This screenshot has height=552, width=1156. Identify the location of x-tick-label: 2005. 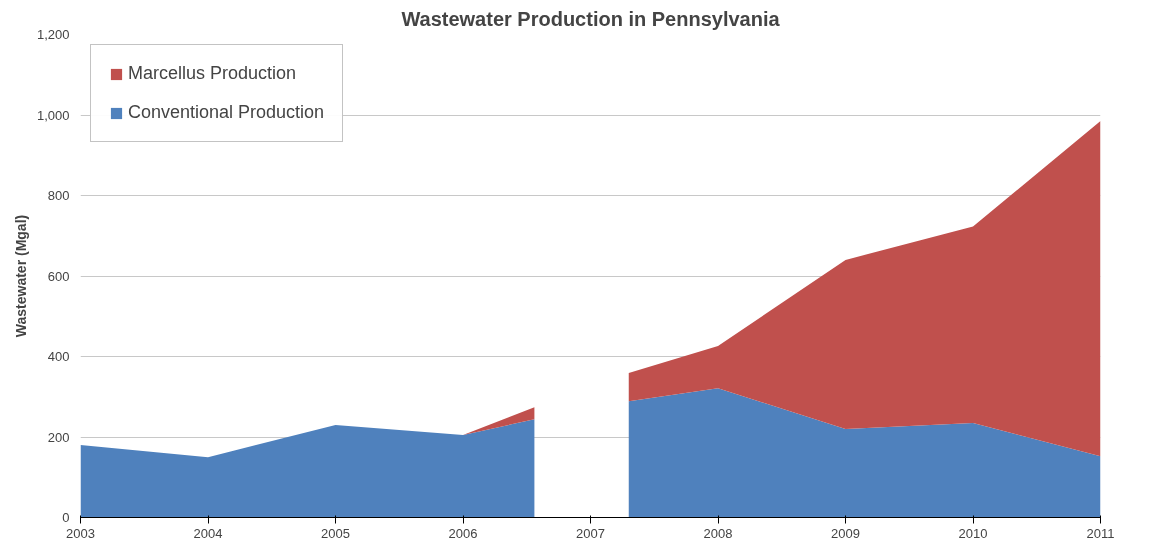
(335, 533).